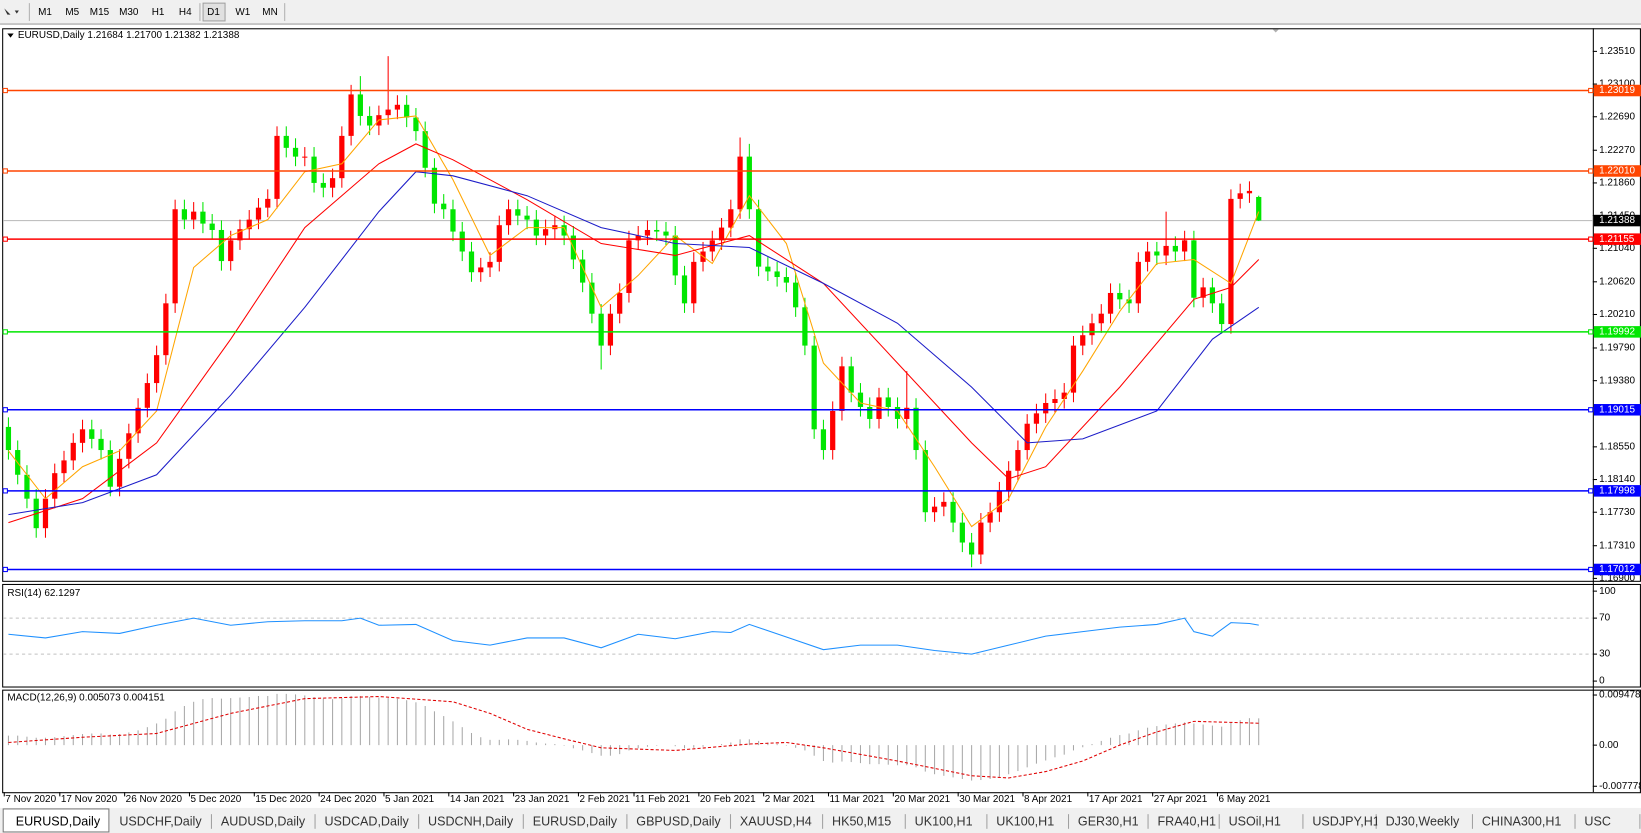 The image size is (1641, 833). Describe the element at coordinates (11, 11) in the screenshot. I see `drawing-tool-icon` at that location.